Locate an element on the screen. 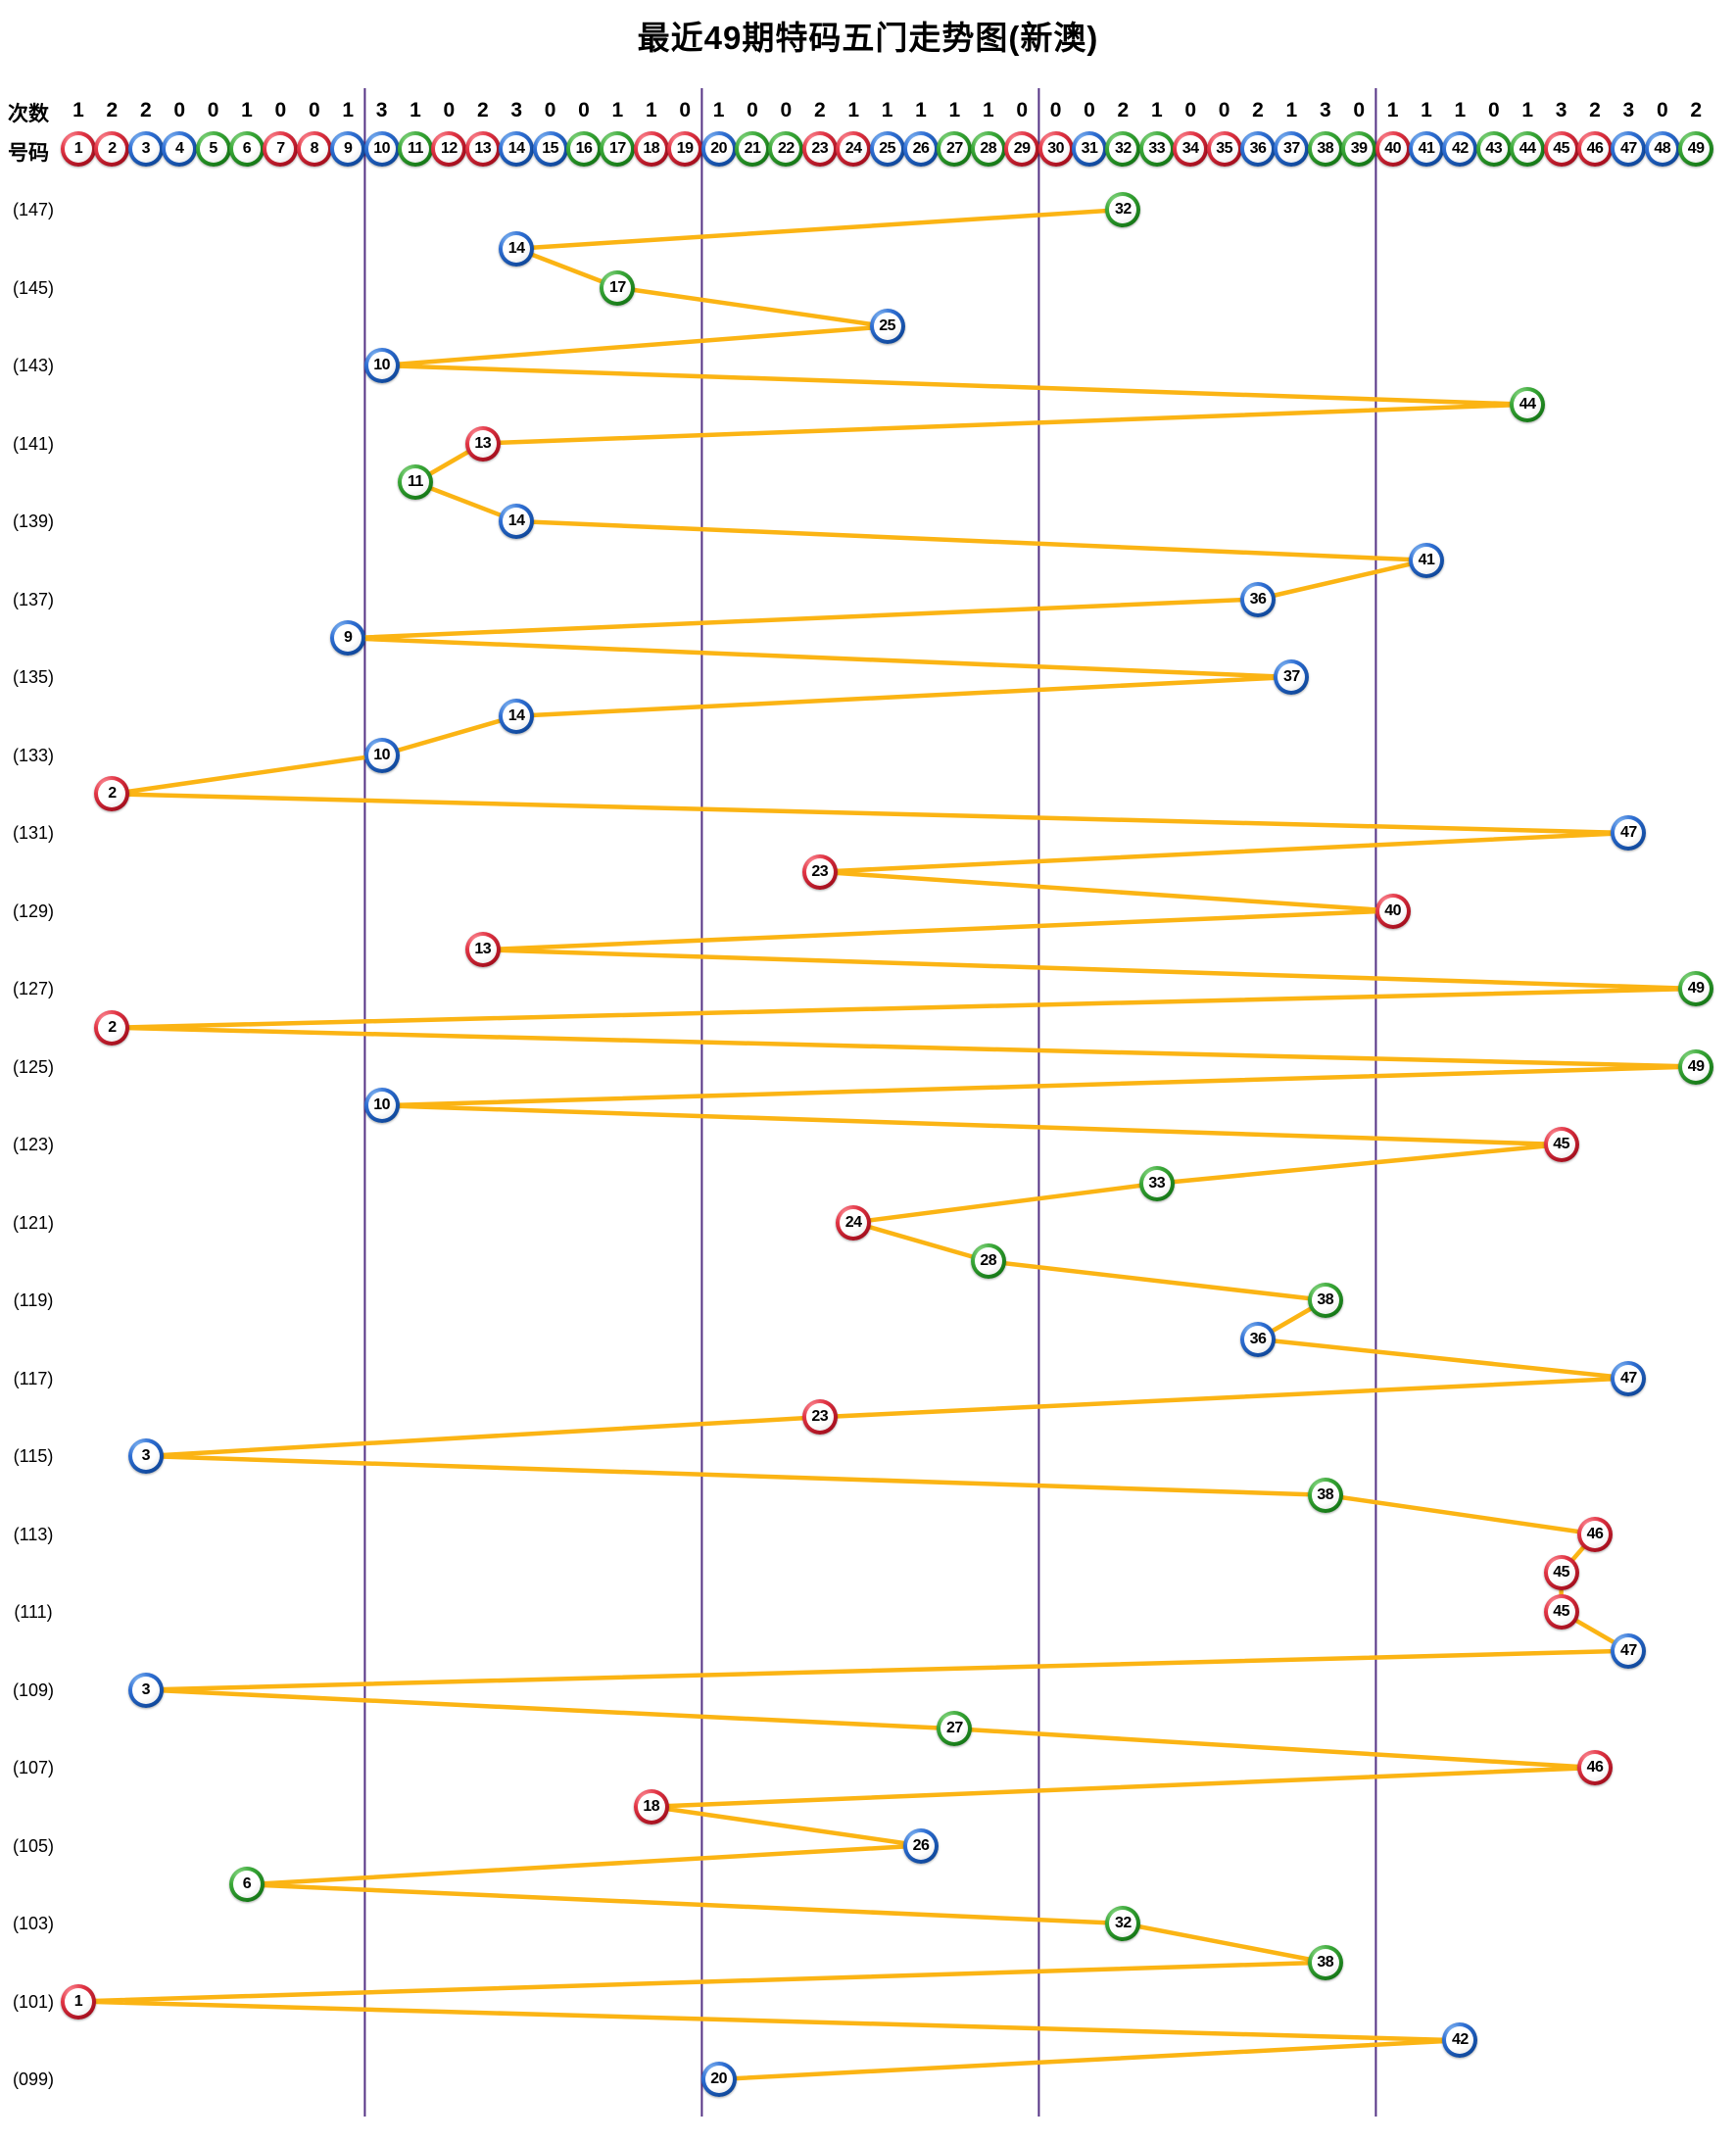  count-value-col10: 3 is located at coordinates (381, 110).